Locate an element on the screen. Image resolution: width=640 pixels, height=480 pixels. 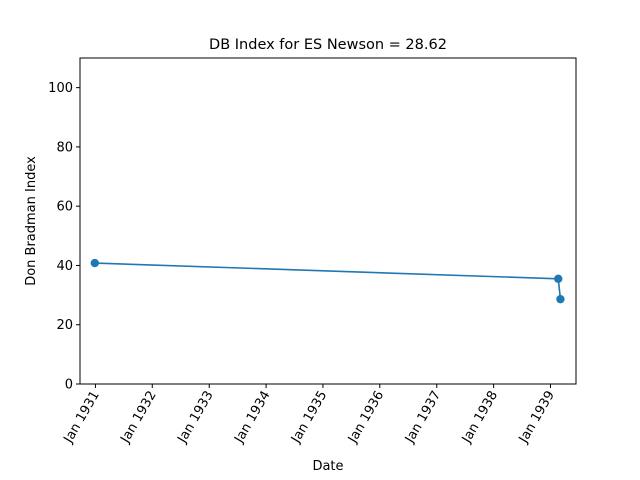
y-tick-label: 0 is located at coordinates (69, 385).